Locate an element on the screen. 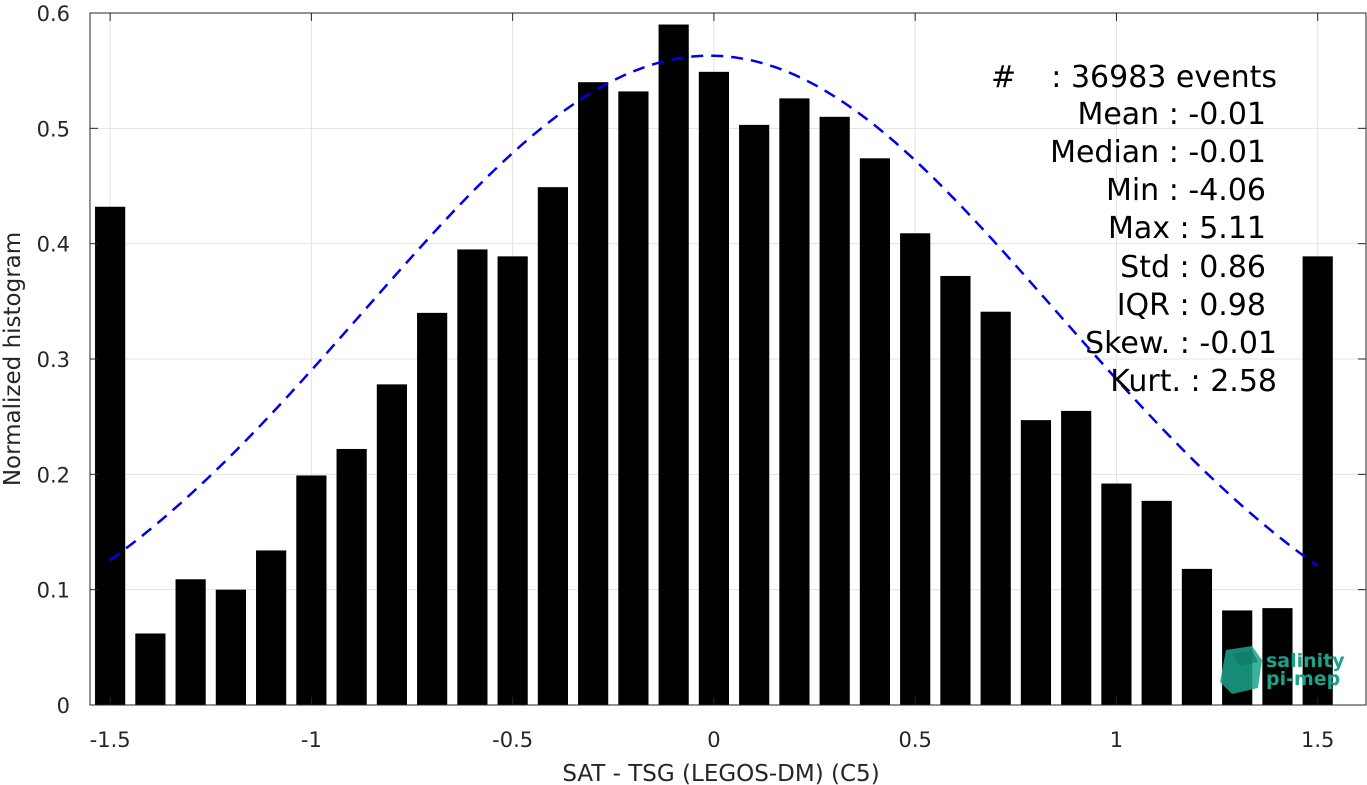 The width and height of the screenshot is (1367, 785). y-tick-label: 0.3 is located at coordinates (53, 360).